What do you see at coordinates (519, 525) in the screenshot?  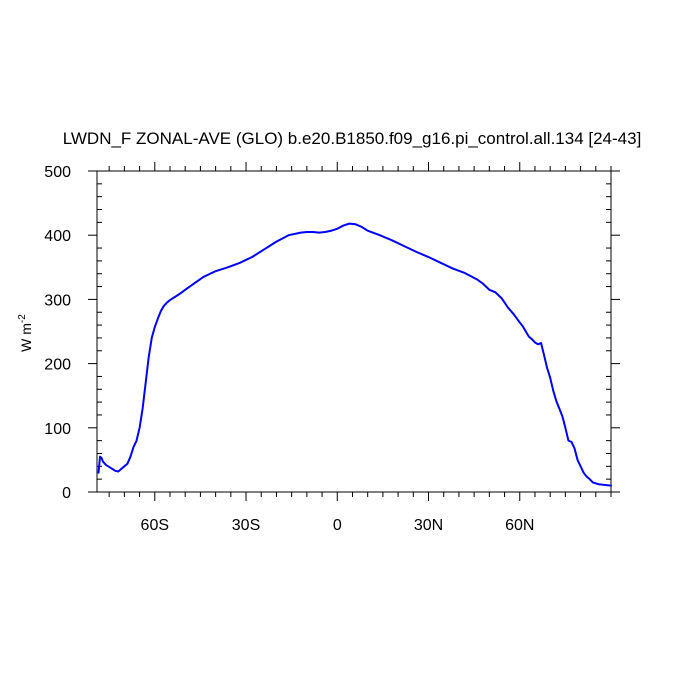 I see `x-tick-label: 60N` at bounding box center [519, 525].